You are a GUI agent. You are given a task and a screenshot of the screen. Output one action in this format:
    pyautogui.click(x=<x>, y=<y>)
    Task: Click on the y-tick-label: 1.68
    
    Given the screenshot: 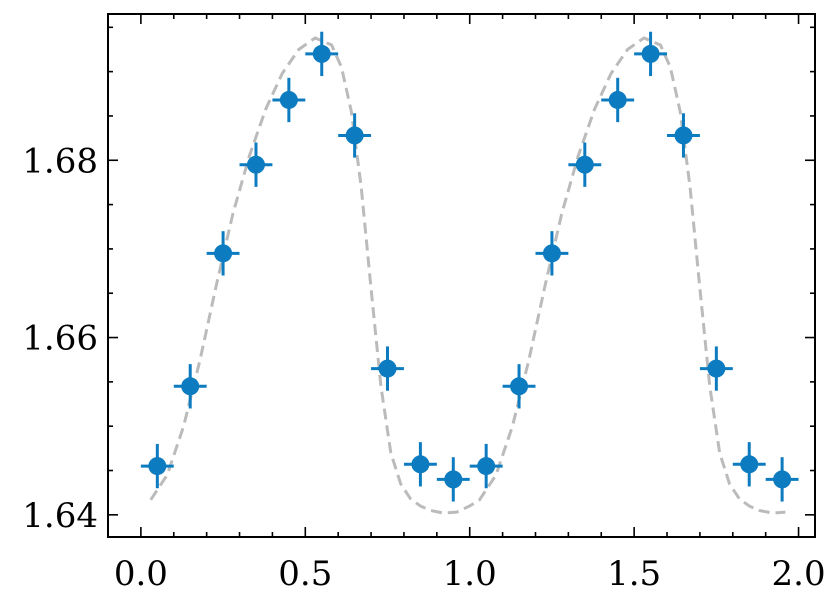 What is the action you would take?
    pyautogui.click(x=60, y=161)
    